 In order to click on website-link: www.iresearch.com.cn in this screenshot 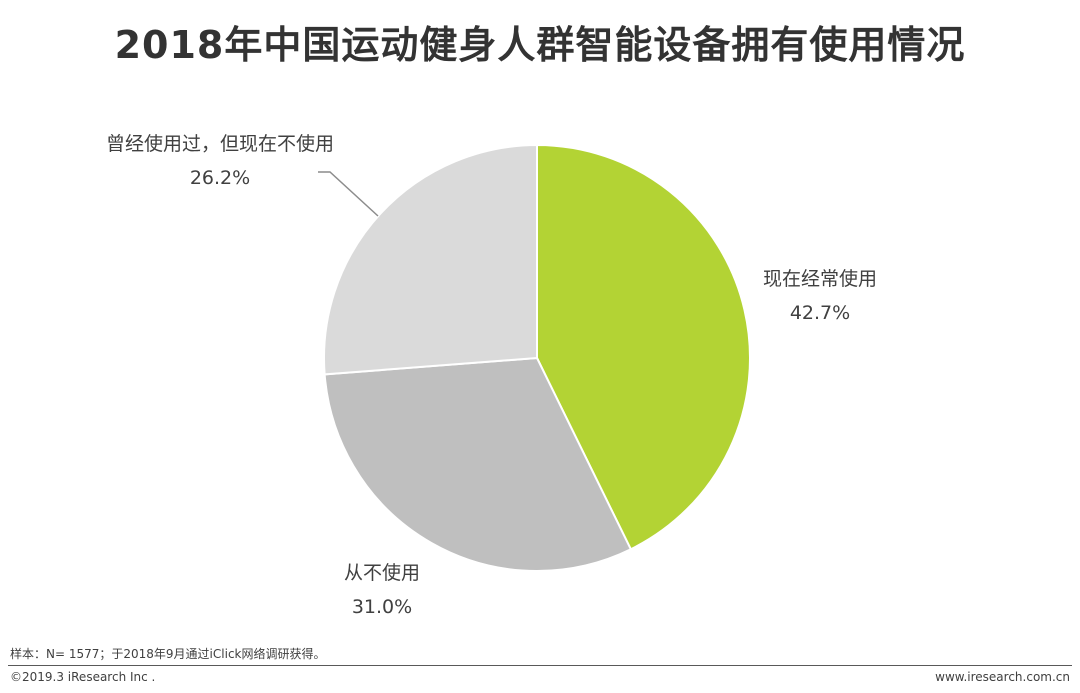, I will do `click(1002, 677)`.